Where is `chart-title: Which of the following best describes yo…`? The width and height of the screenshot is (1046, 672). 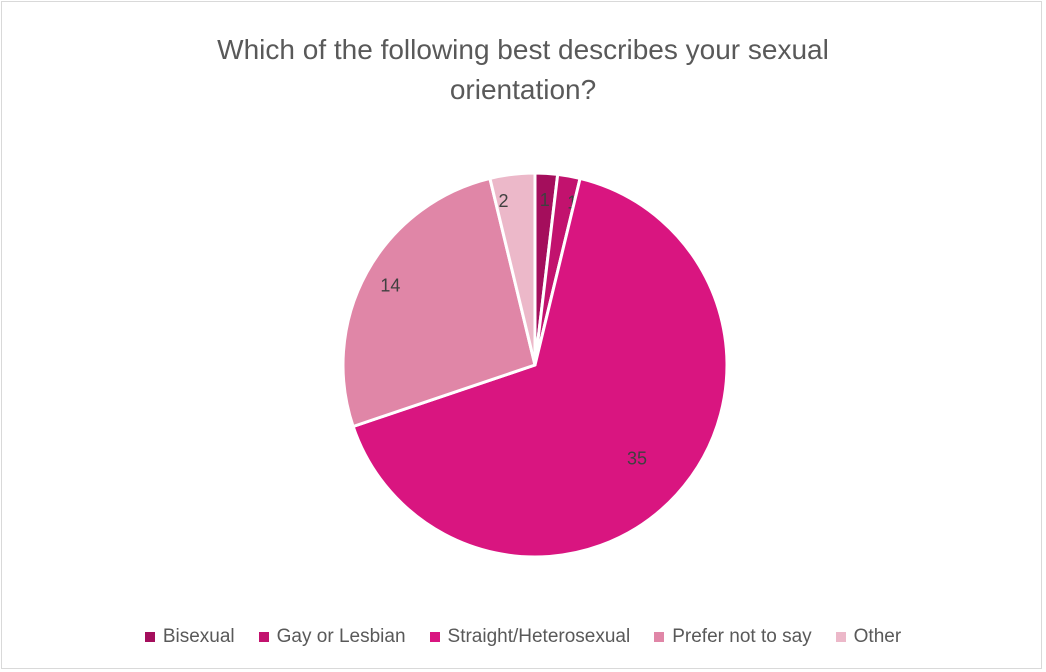 chart-title: Which of the following best describes yo… is located at coordinates (523, 70).